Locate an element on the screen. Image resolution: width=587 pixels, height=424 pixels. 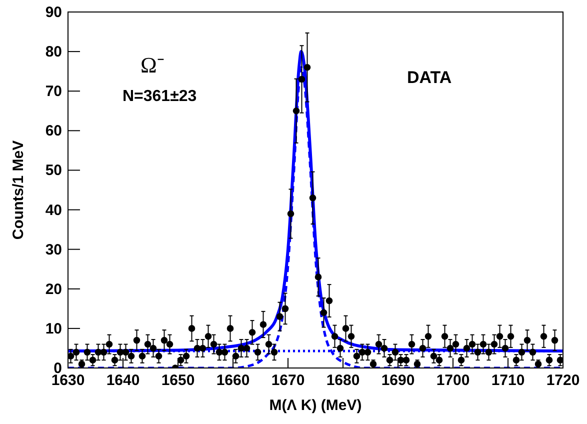
y-axis-title: Counts/1 MeV is located at coordinates (18, 190).